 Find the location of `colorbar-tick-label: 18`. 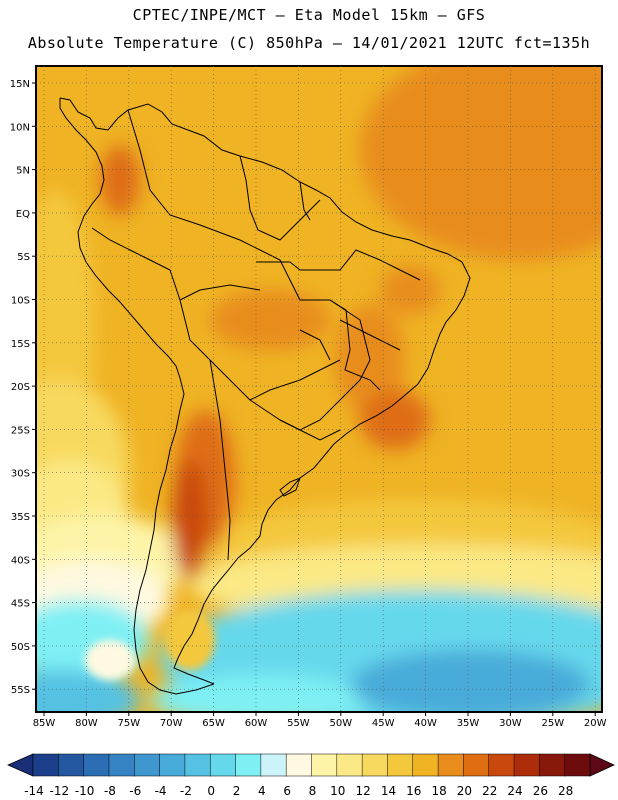

colorbar-tick-label: 18 is located at coordinates (438, 791).